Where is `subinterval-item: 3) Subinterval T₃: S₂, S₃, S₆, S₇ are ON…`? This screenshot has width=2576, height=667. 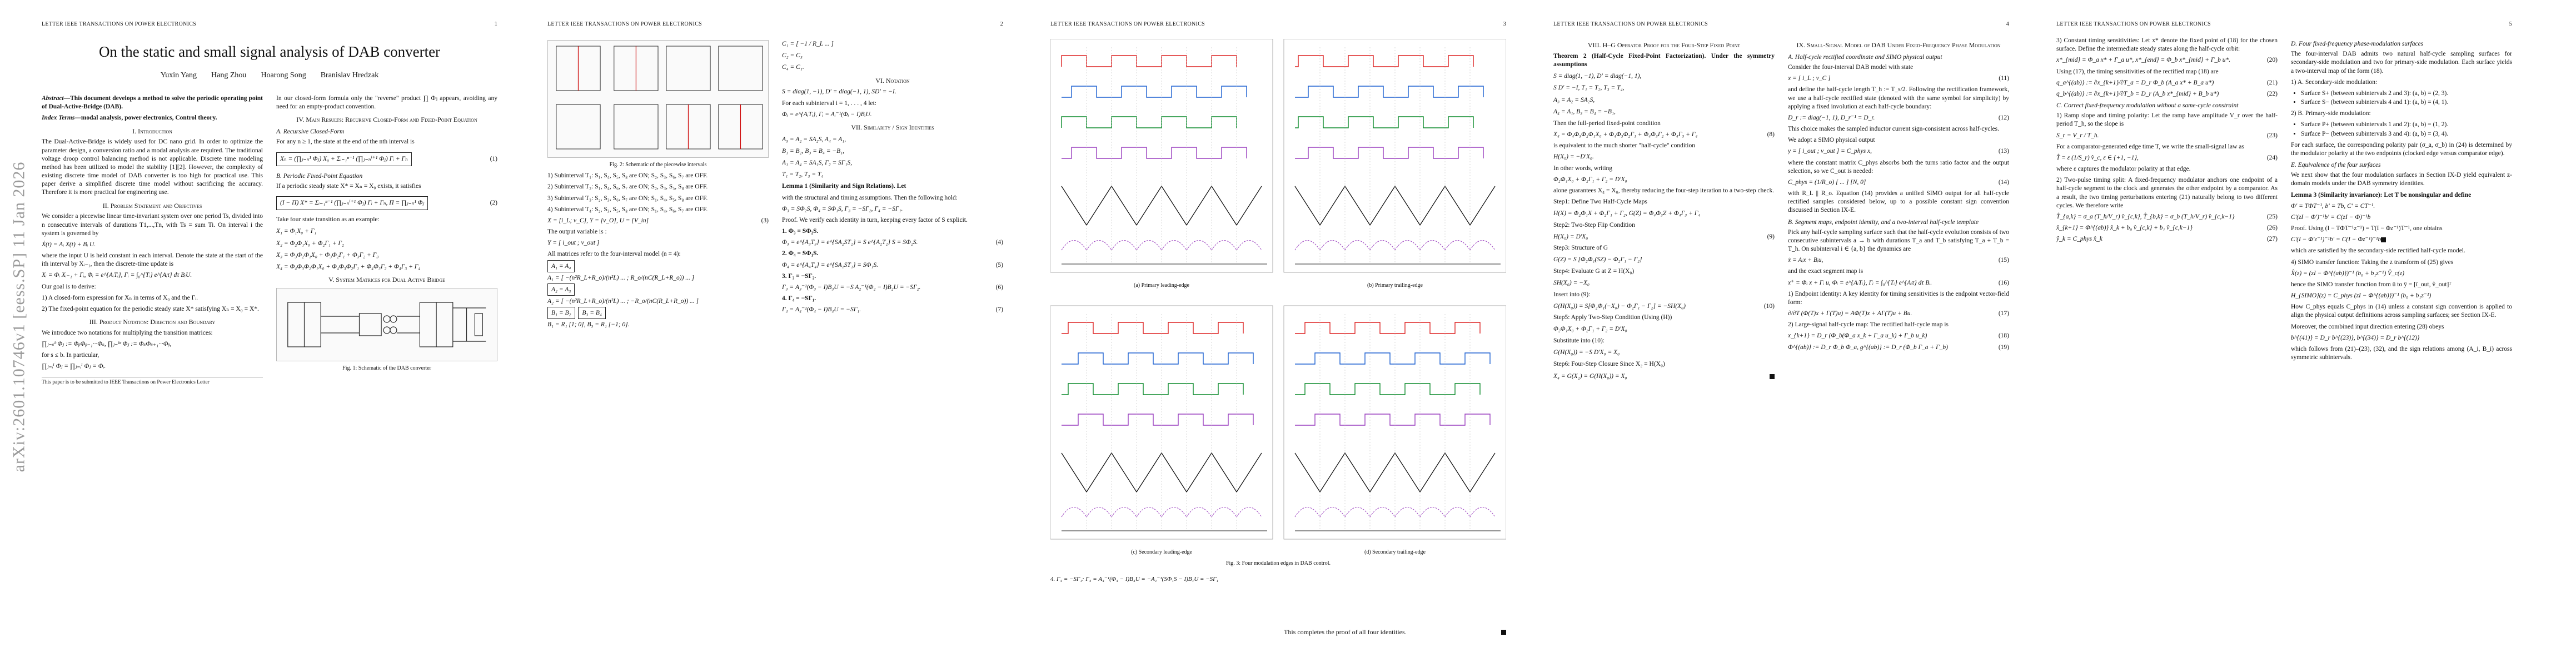
subinterval-item: 3) Subinterval T₃: S₂, S₃, S₆, S₇ are ON… is located at coordinates (627, 198).